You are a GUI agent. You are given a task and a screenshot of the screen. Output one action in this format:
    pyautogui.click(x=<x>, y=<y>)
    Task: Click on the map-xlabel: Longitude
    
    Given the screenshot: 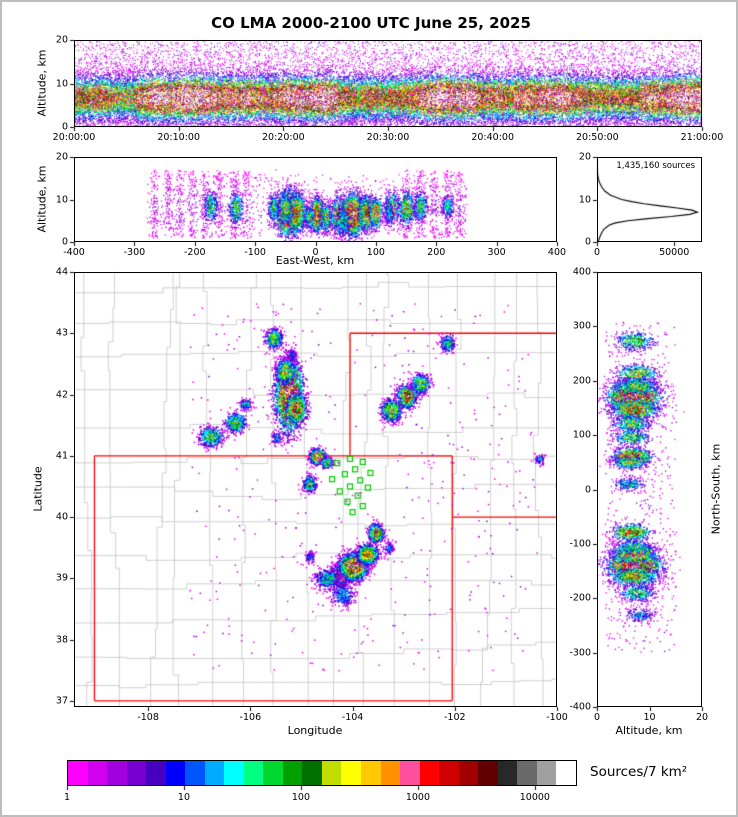 What is the action you would take?
    pyautogui.click(x=315, y=730)
    